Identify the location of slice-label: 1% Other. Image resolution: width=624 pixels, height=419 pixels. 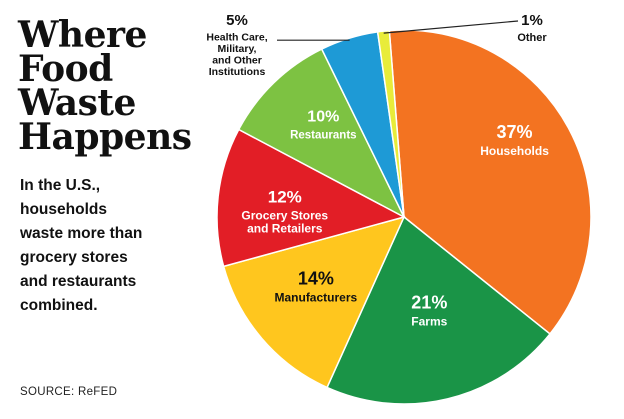
(532, 28).